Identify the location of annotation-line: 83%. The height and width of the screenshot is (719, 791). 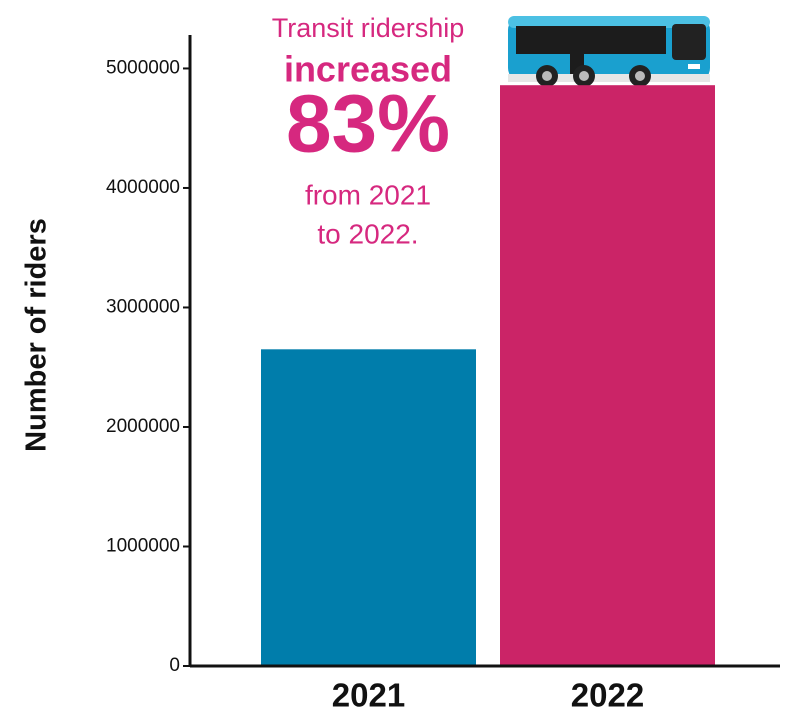
(368, 124).